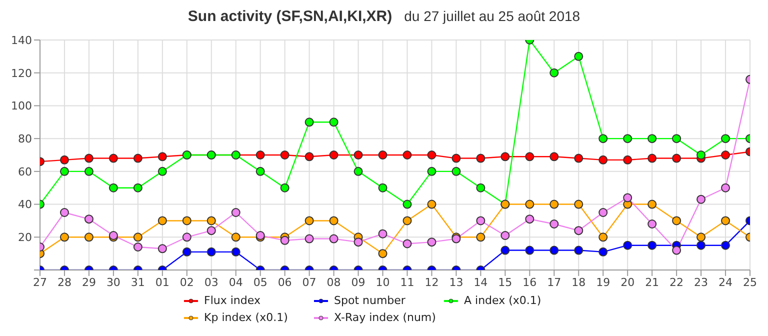 The width and height of the screenshot is (768, 336). Describe the element at coordinates (21, 40) in the screenshot. I see `y-tick-label: 140` at that location.